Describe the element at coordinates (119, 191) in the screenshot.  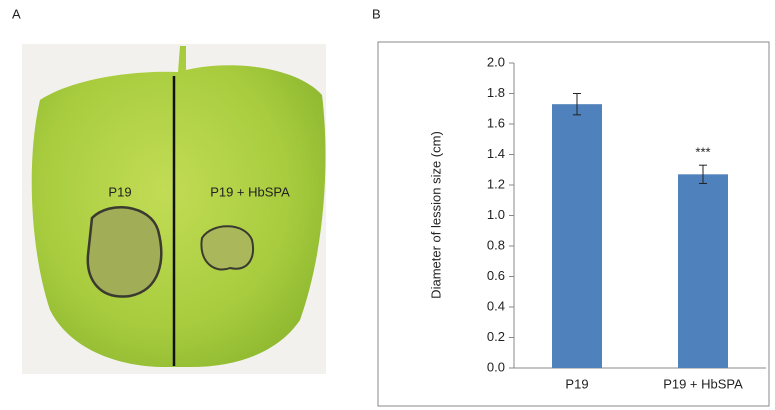
I see `leaf-label: P19` at that location.